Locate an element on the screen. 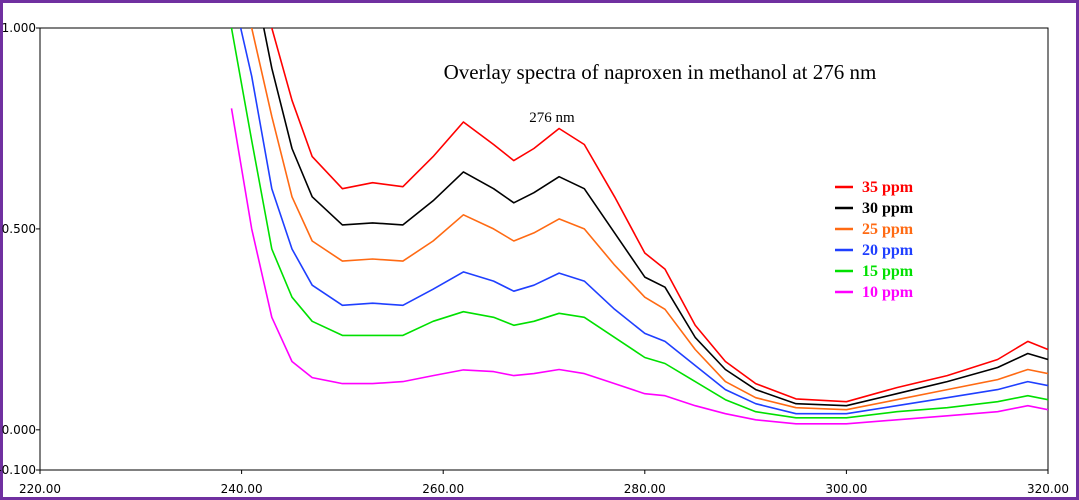  legend-label: 10 ppm is located at coordinates (888, 292).